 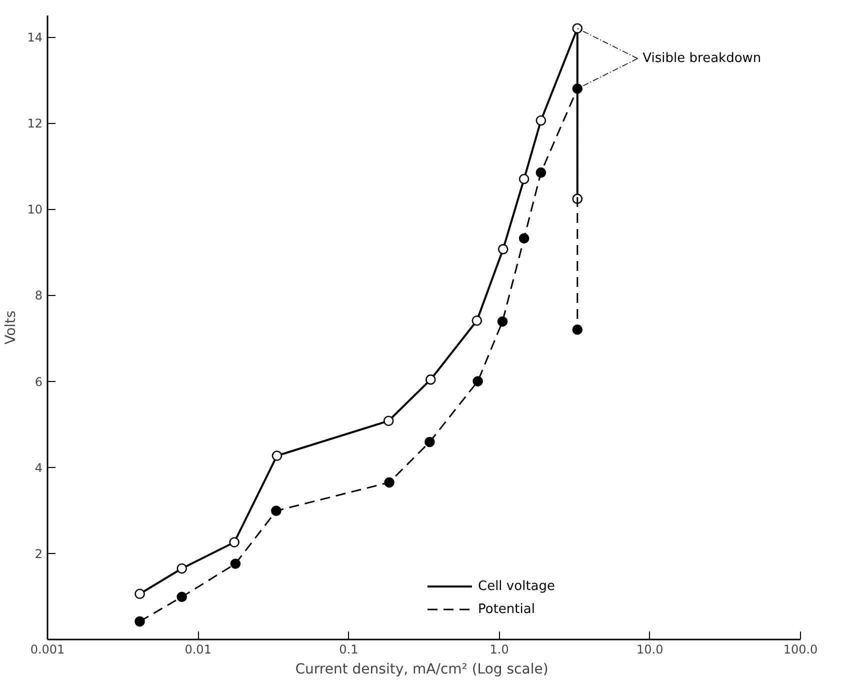 What do you see at coordinates (35, 37) in the screenshot?
I see `y-tick-label: 14` at bounding box center [35, 37].